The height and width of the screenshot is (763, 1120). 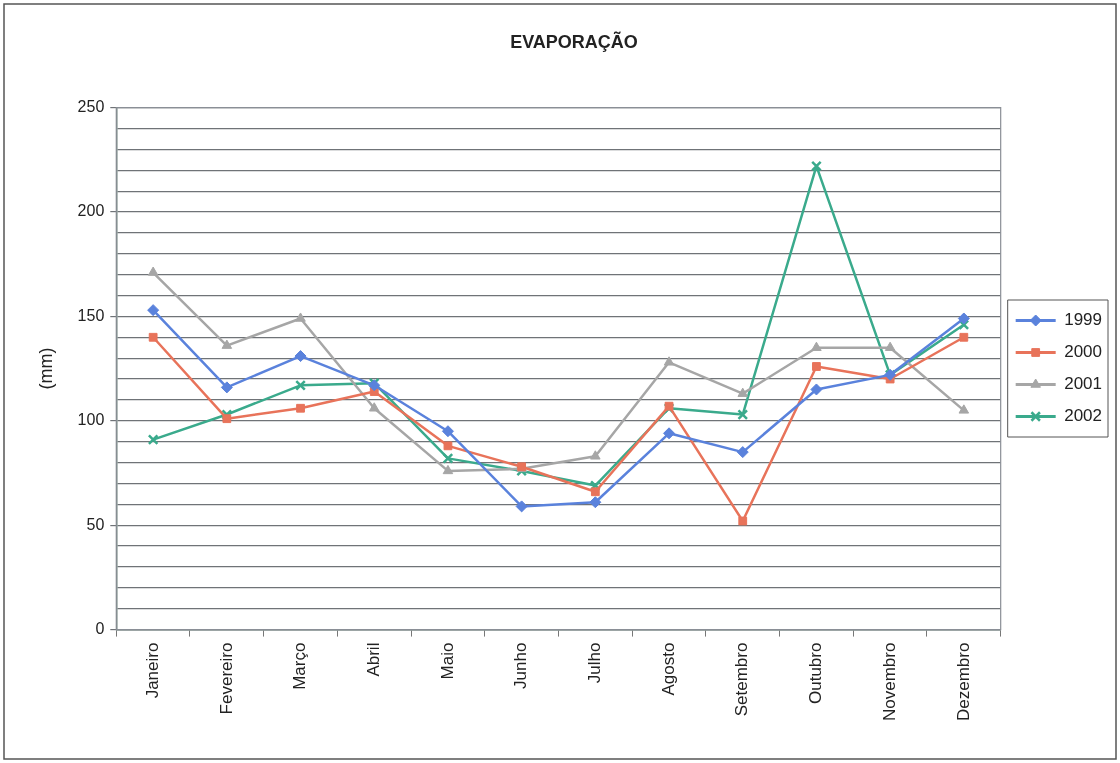 What do you see at coordinates (595, 663) in the screenshot?
I see `x-tick-label: Julho` at bounding box center [595, 663].